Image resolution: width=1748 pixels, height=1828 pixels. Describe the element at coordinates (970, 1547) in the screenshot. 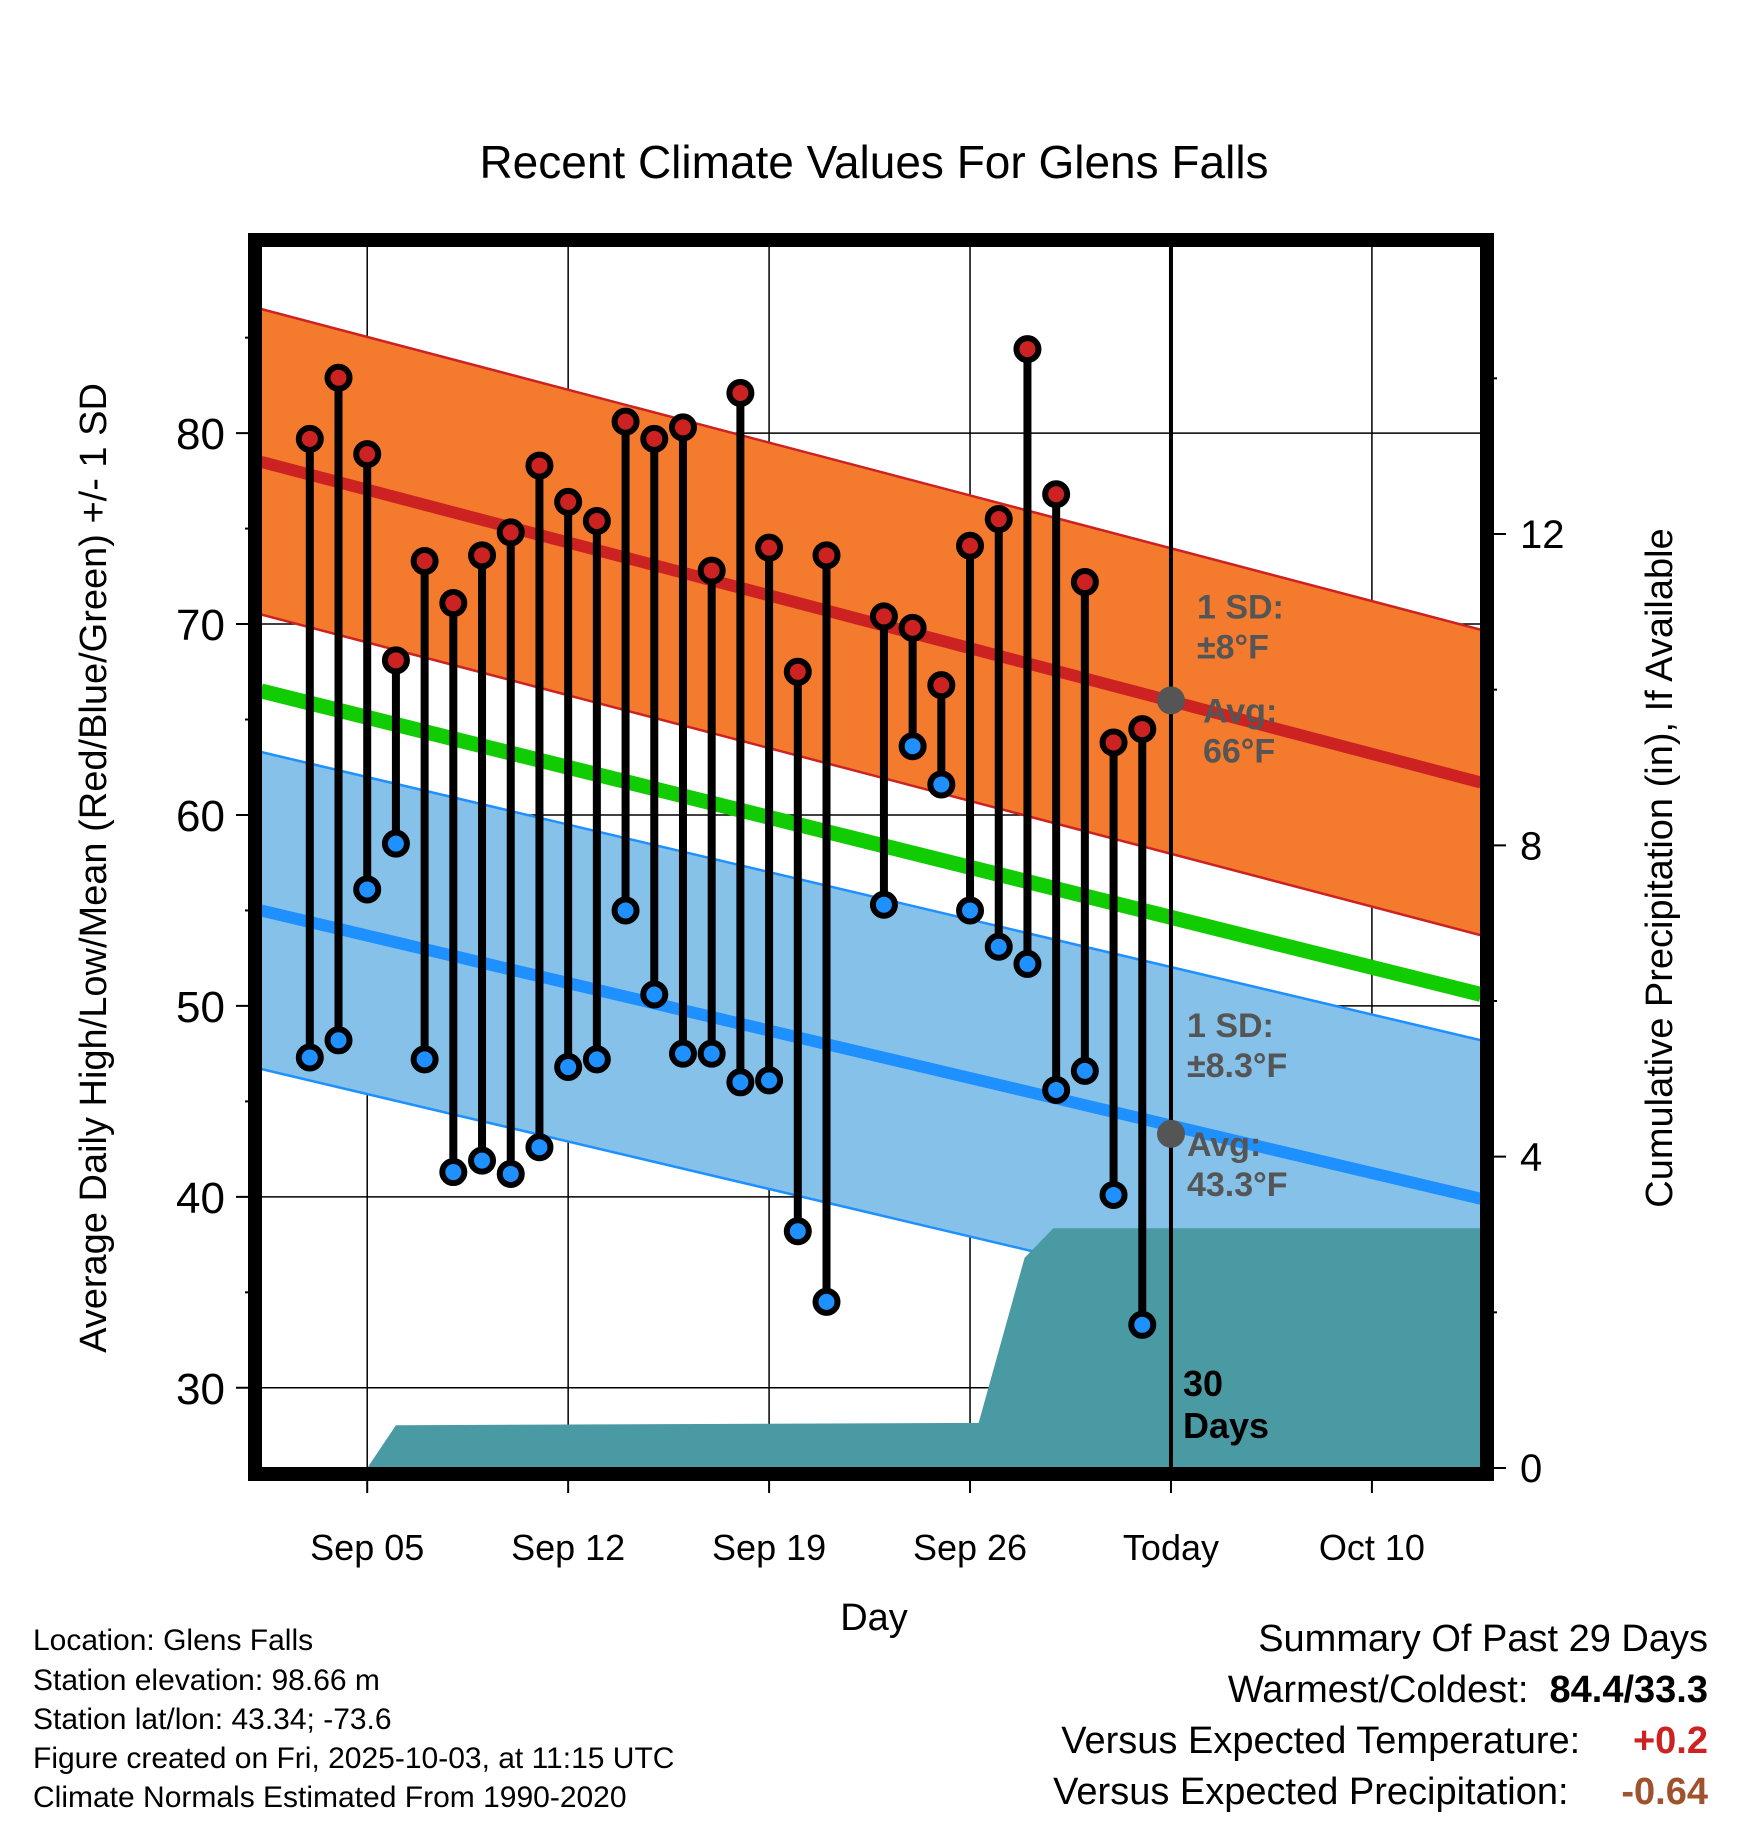

I see `x-tick-label-3: Sep 26` at that location.